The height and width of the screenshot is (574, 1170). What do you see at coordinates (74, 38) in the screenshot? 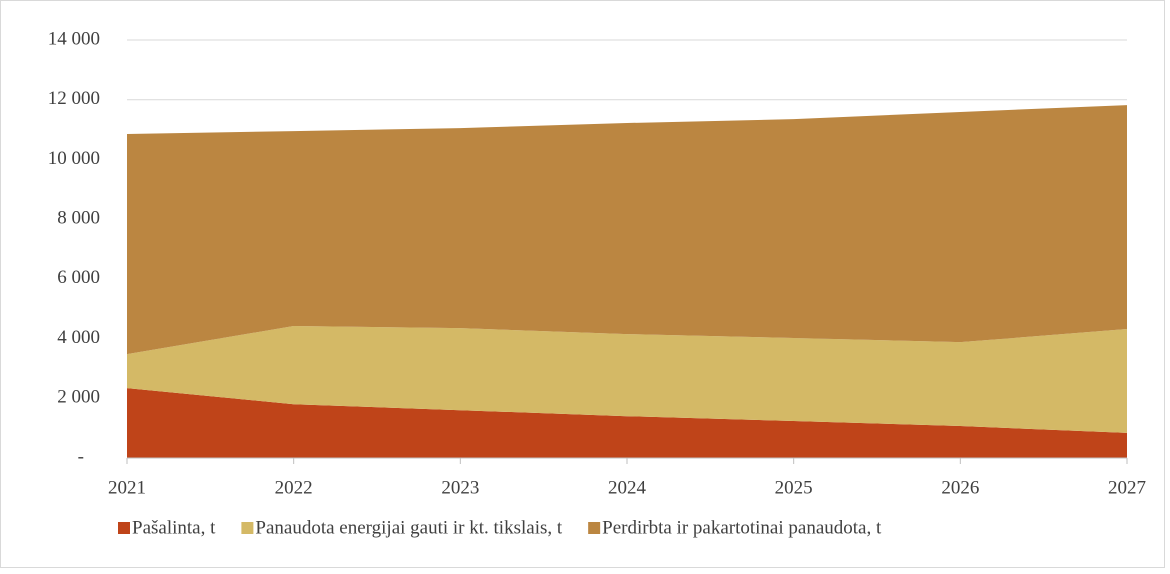
I see `y-tick-label: 14 000` at bounding box center [74, 38].